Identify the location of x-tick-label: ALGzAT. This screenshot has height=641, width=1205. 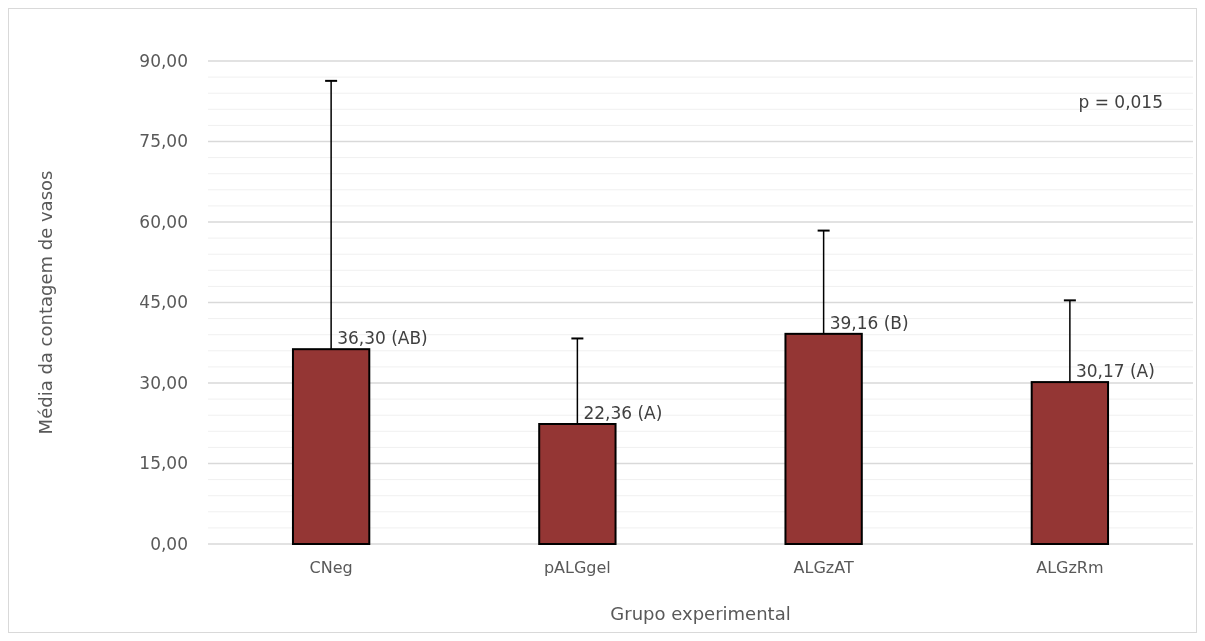
(823, 567).